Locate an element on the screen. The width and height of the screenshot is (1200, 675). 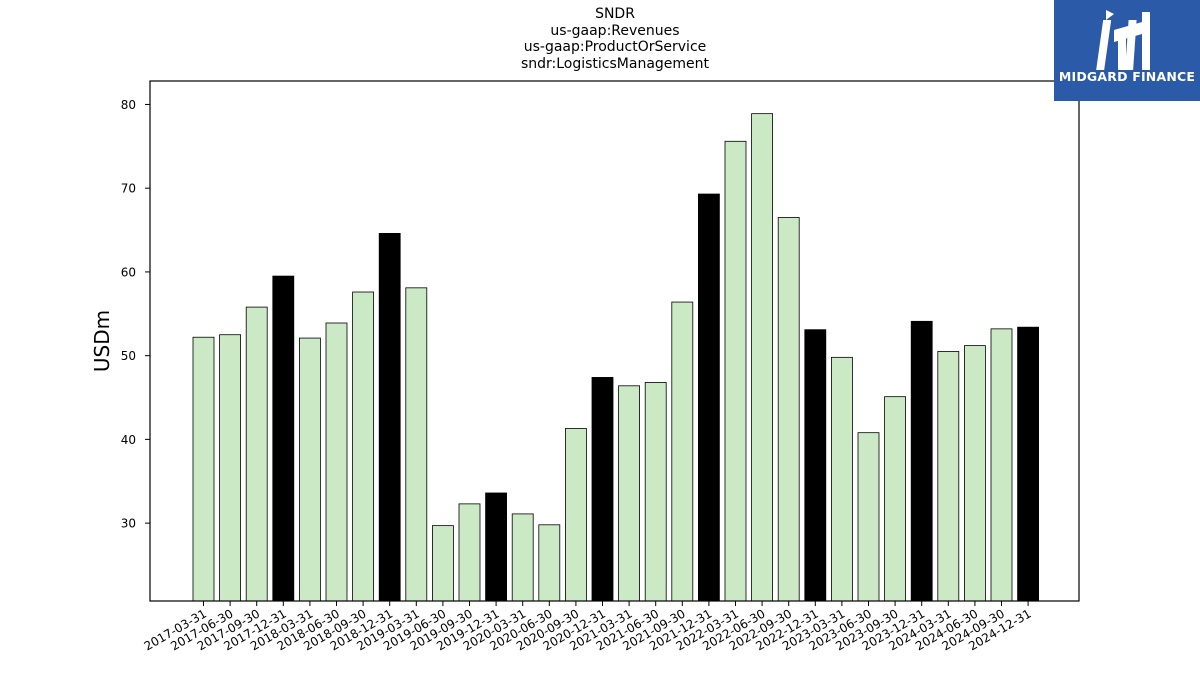
chart-title-line-2: us-gaap:Revenues is located at coordinates (615, 30).